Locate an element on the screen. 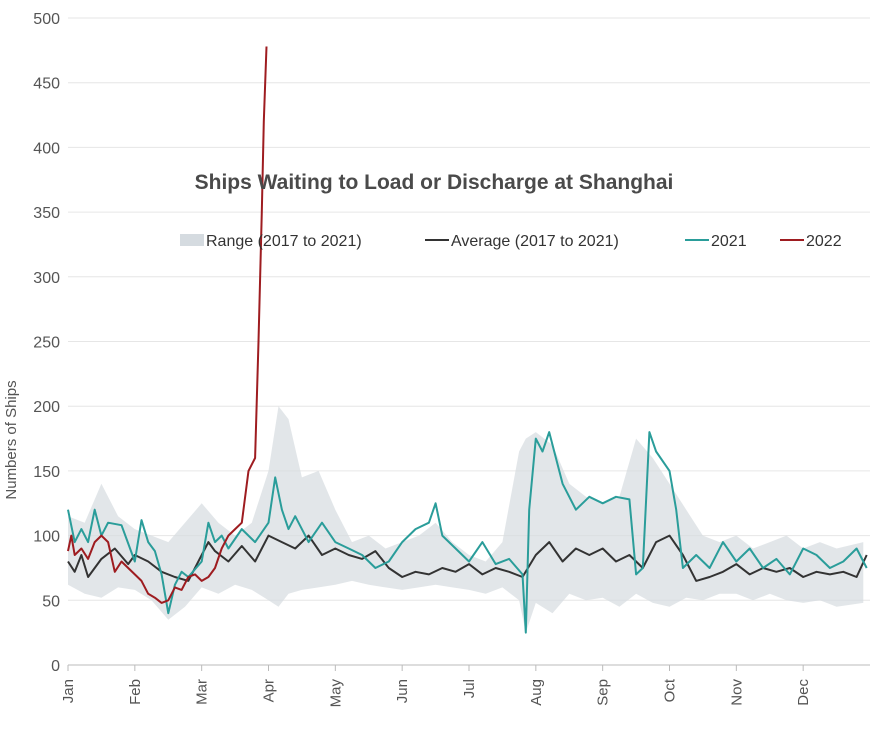 Image resolution: width=886 pixels, height=732 pixels. x-tick-label-jul: Jul is located at coordinates (469, 688).